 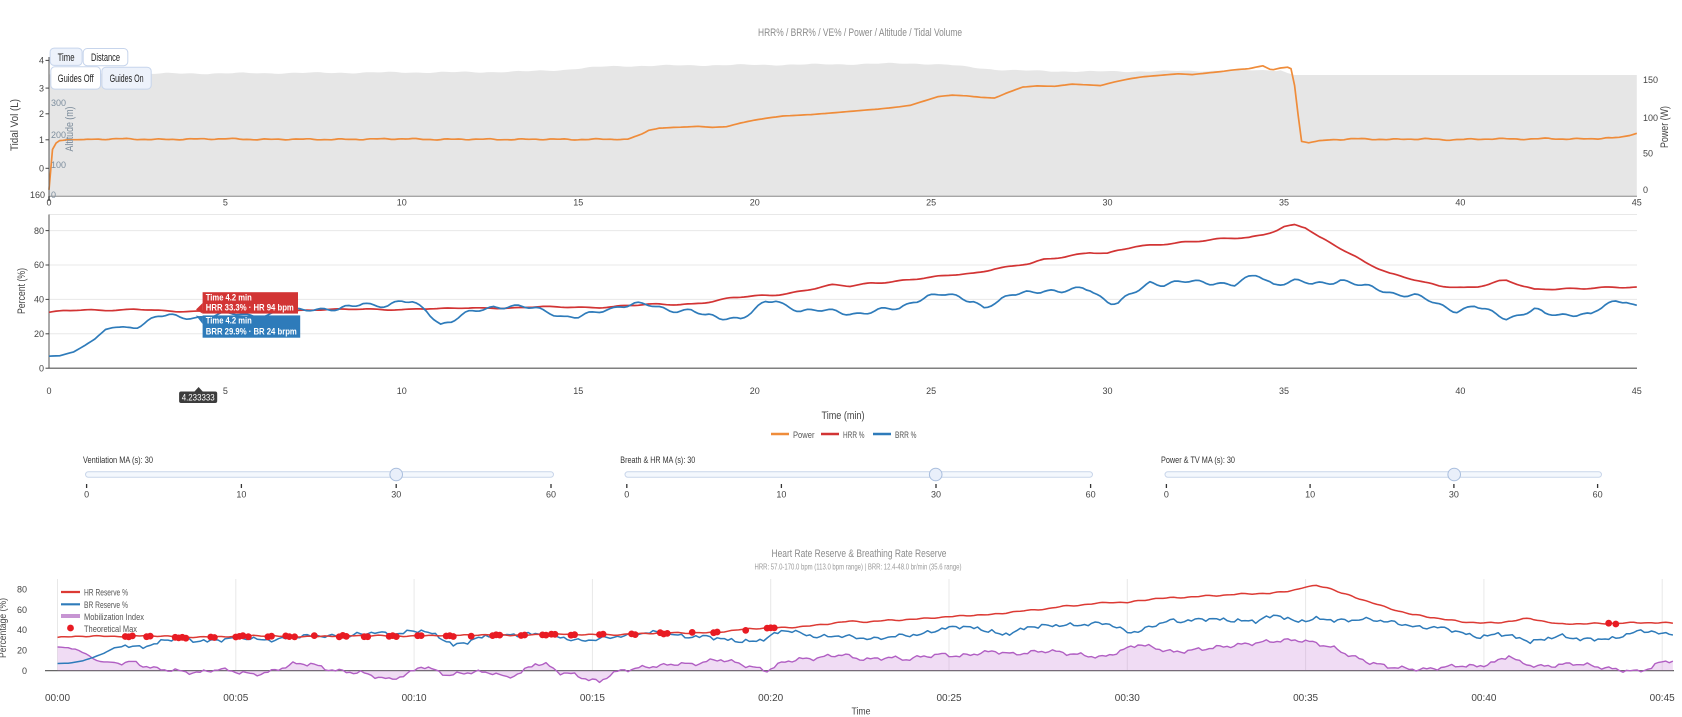 I want to click on svg-text: 3, so click(x=41, y=88).